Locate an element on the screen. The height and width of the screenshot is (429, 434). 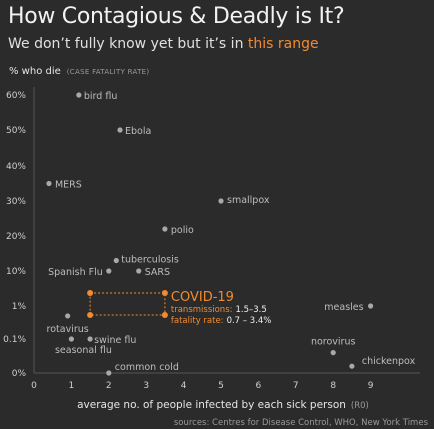
subtitle-highlight: this range is located at coordinates (283, 44).